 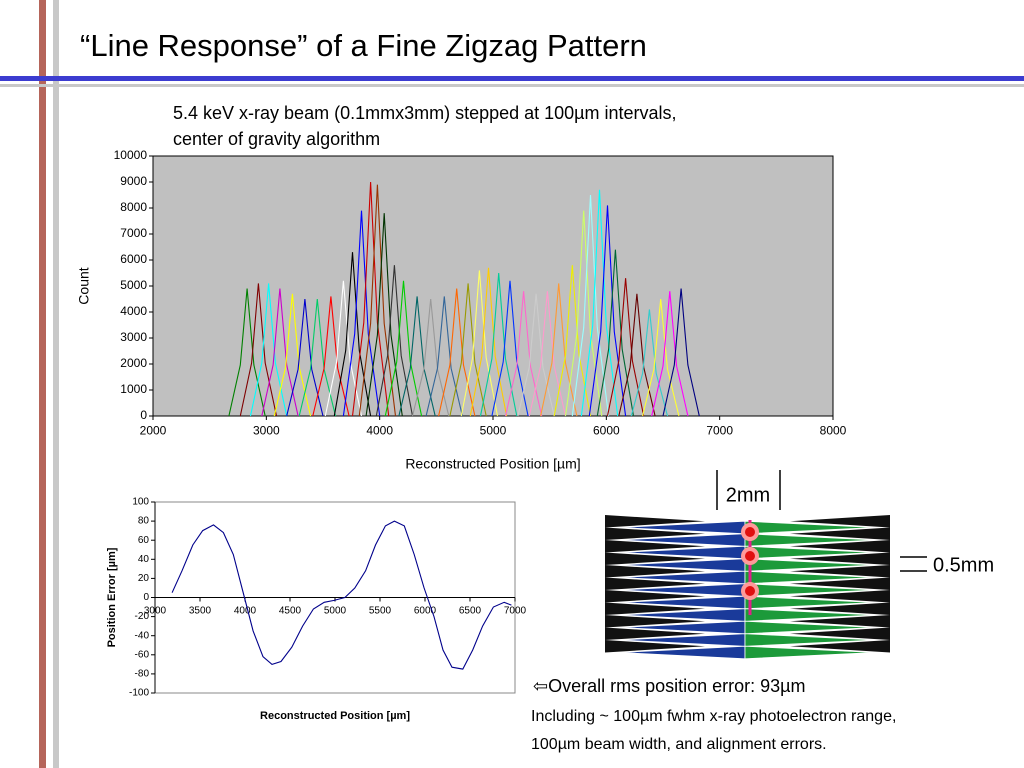 I want to click on y-tick-label: 9000, so click(x=133, y=181).